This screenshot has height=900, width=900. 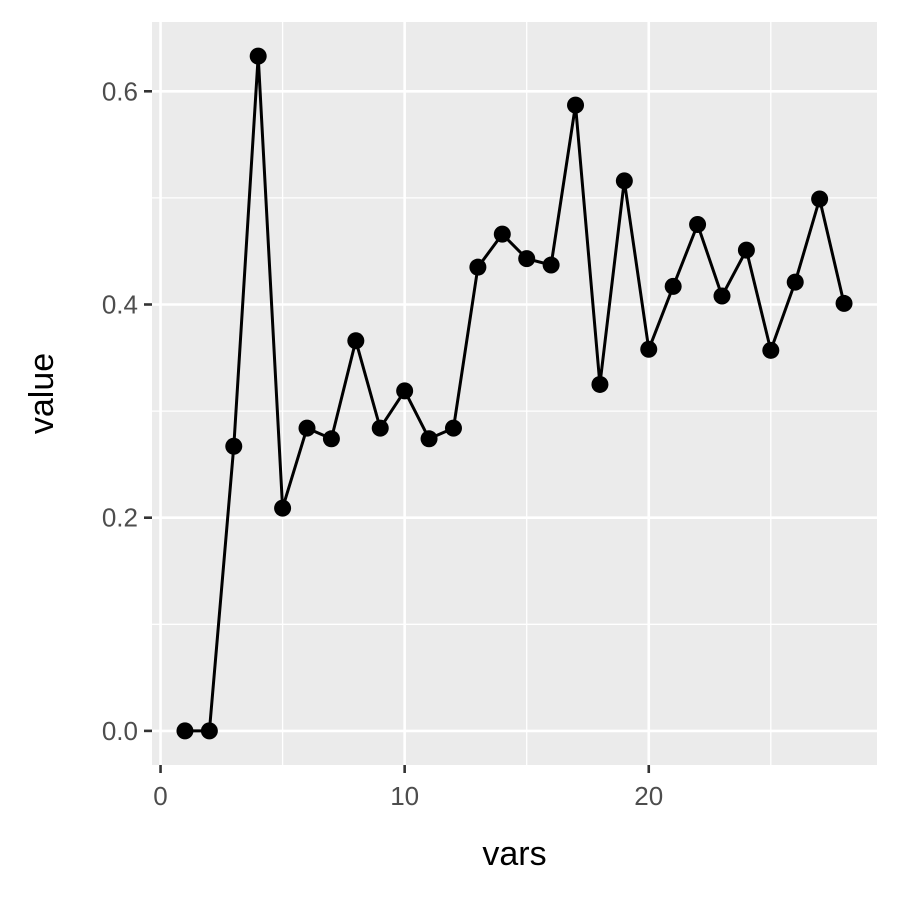 I want to click on x-axis-title: vars, so click(x=514, y=854).